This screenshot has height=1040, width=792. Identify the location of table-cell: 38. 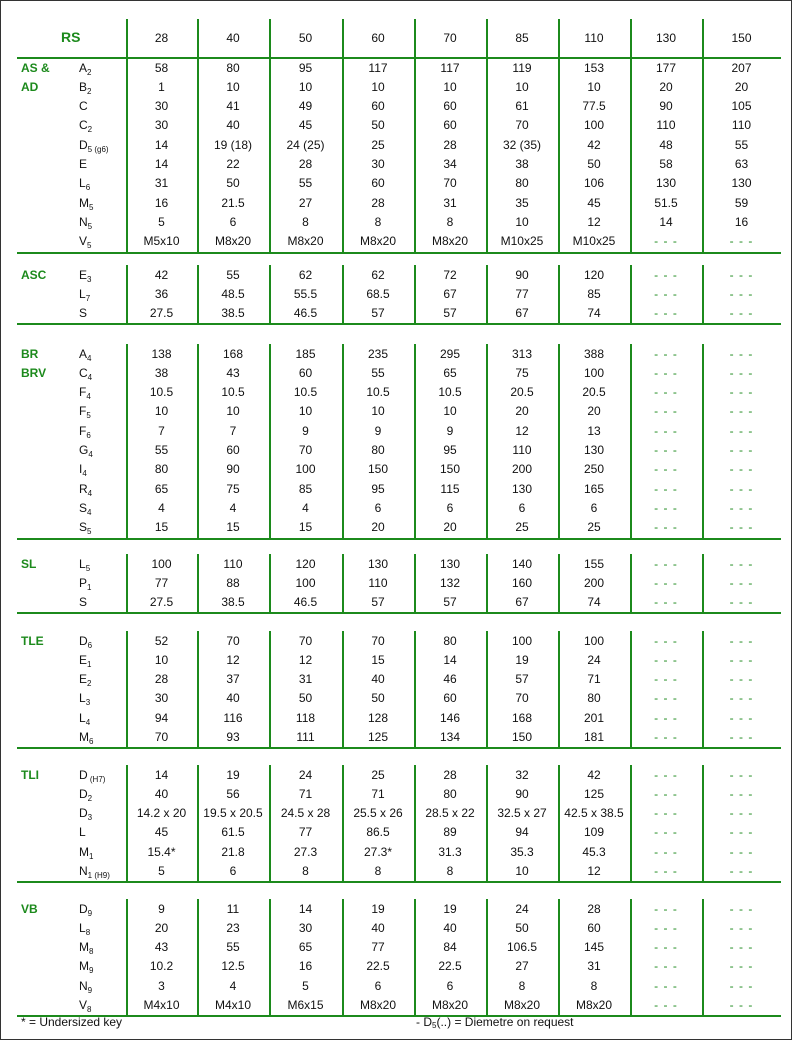
(161, 372).